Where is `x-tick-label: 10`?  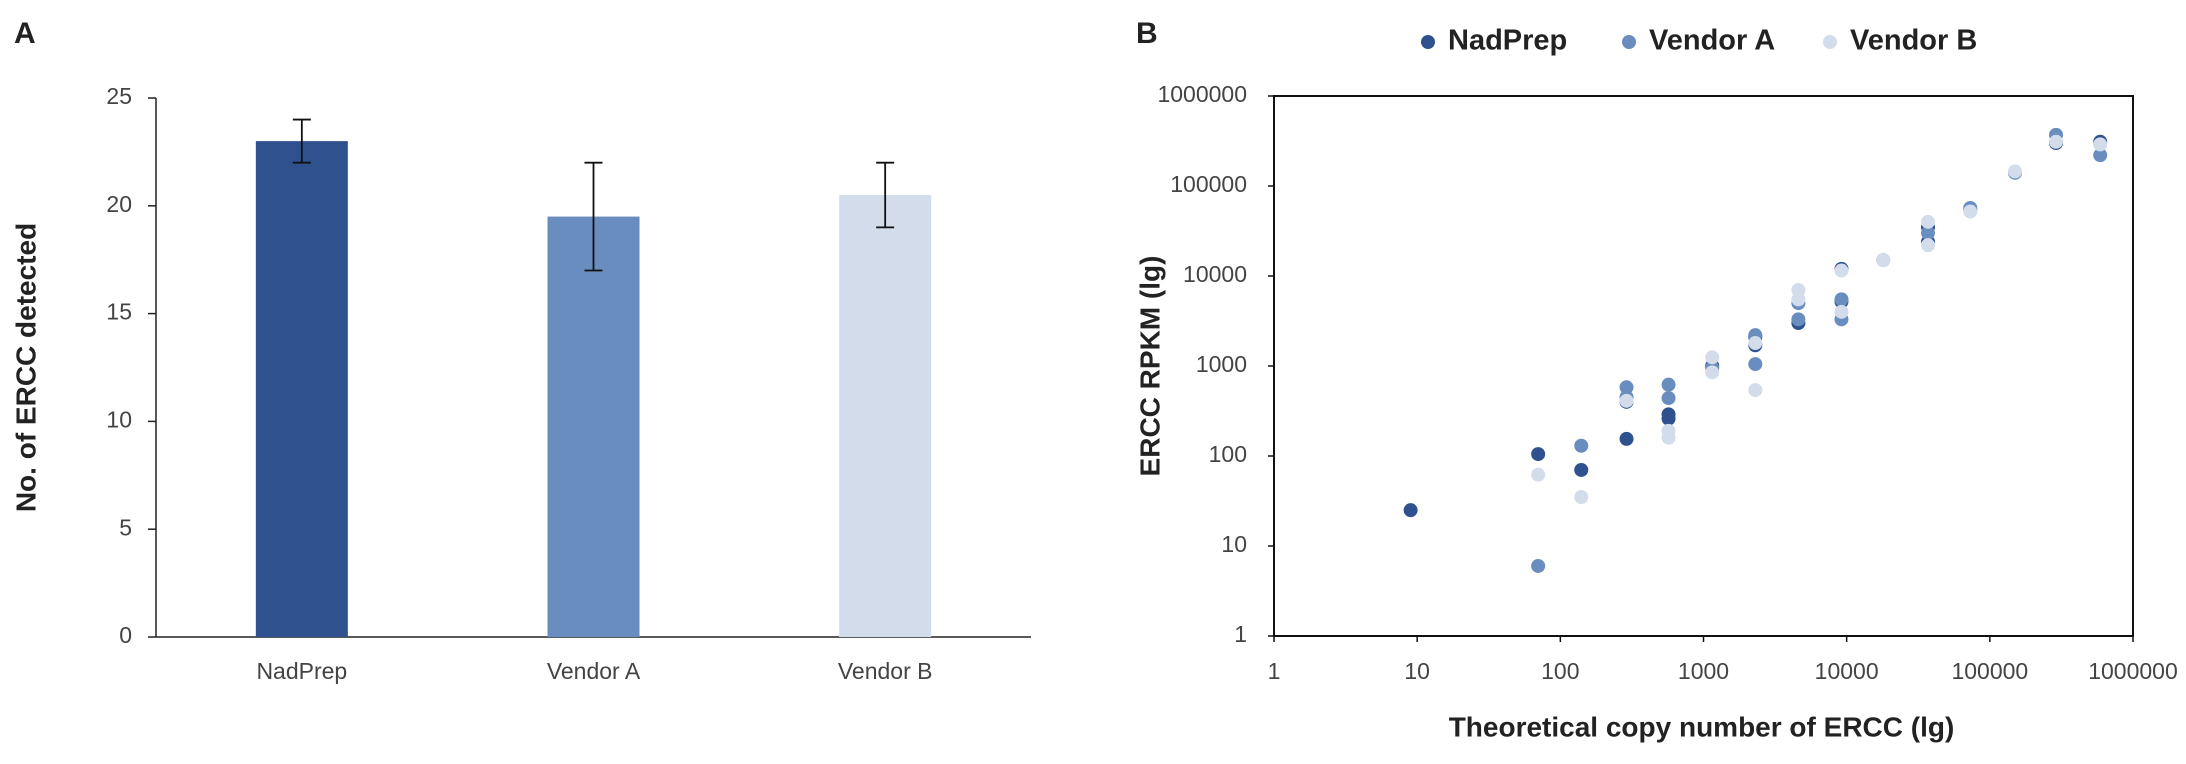
x-tick-label: 10 is located at coordinates (1417, 671).